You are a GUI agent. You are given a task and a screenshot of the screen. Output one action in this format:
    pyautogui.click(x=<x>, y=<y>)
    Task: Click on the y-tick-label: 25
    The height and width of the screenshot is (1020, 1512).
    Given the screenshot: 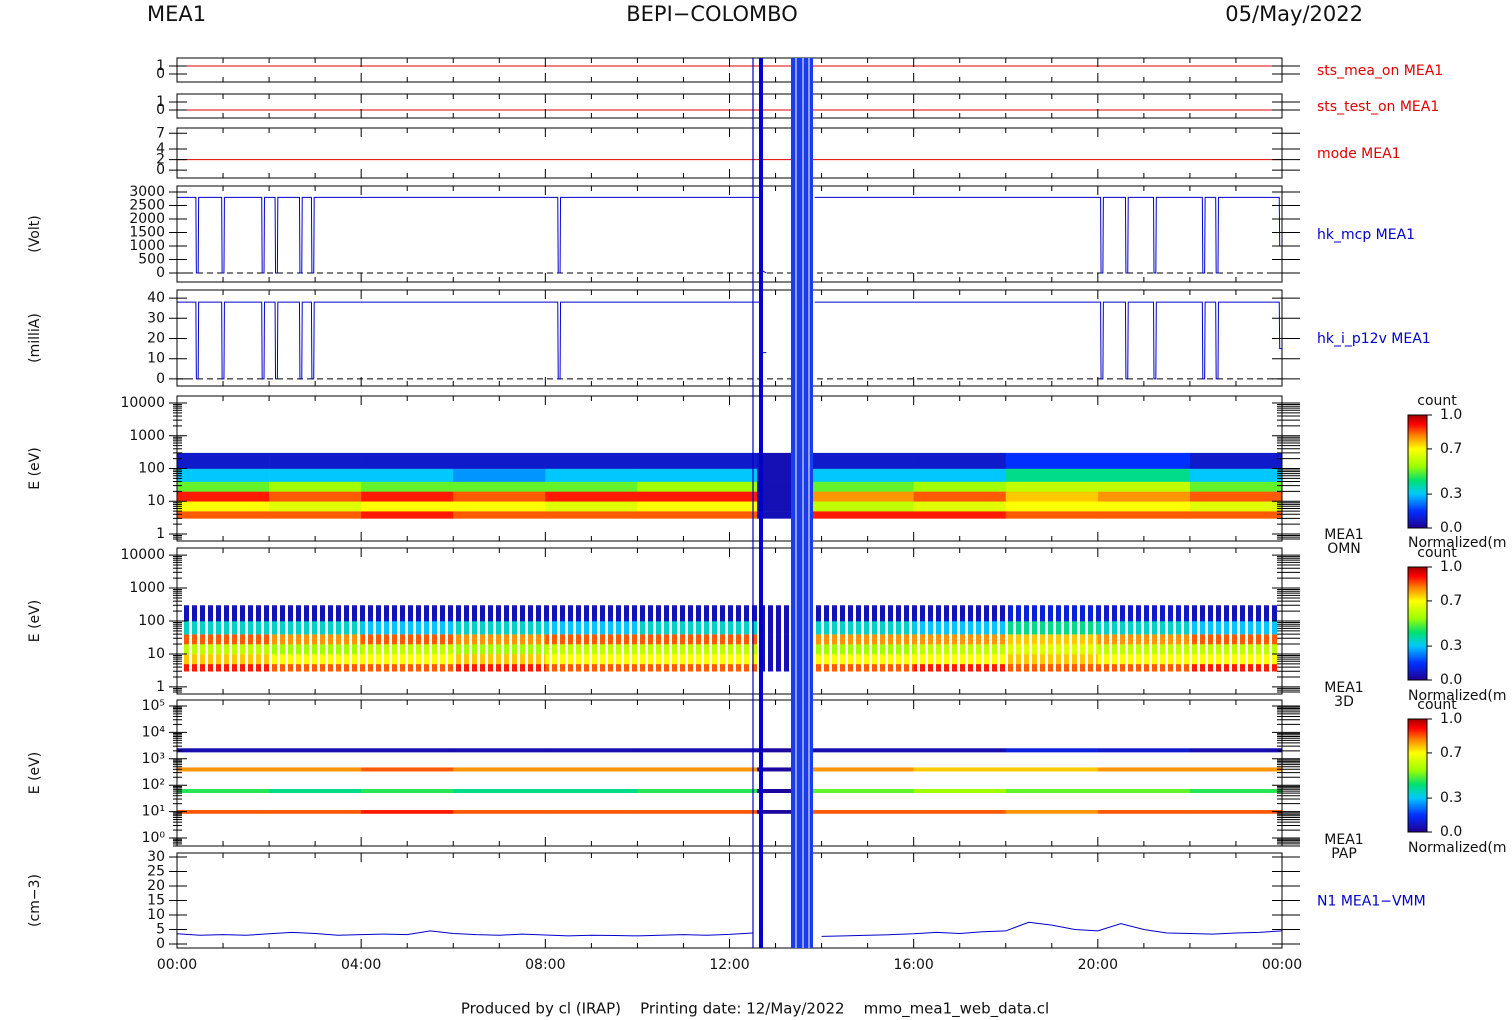 What is the action you would take?
    pyautogui.click(x=156, y=872)
    